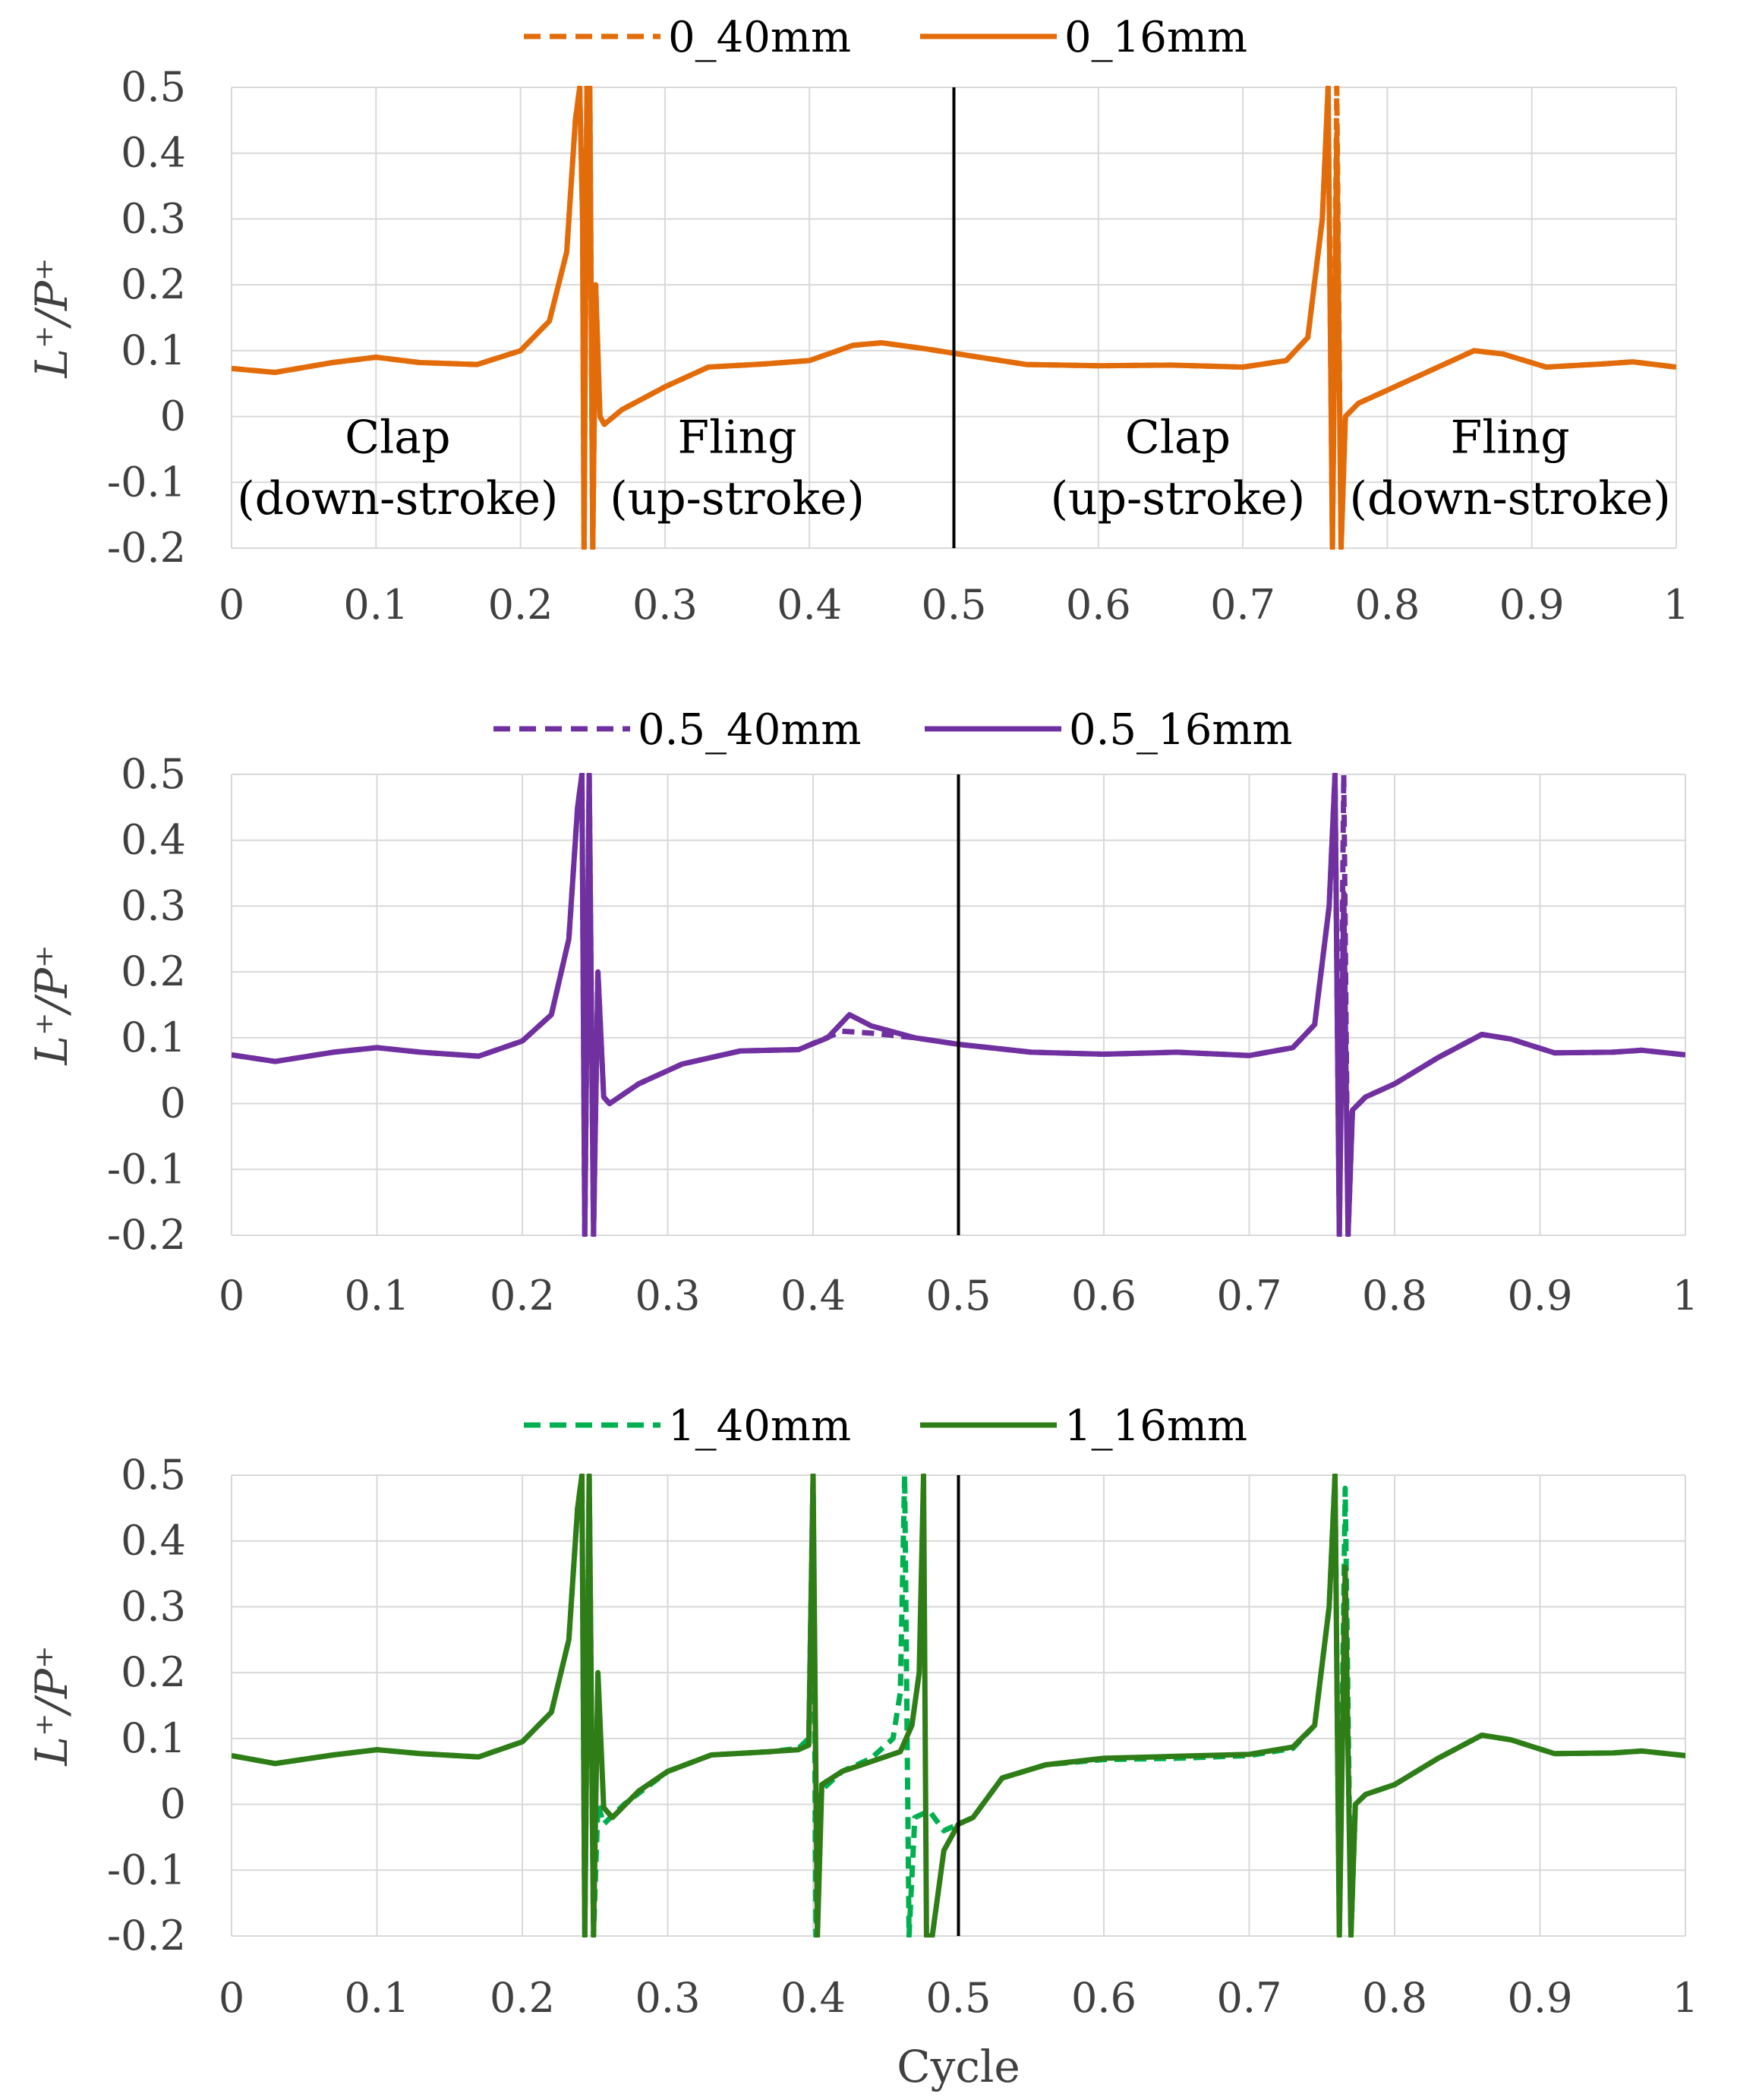  Describe the element at coordinates (1181, 730) in the screenshot. I see `legend-label: 0.5_16mm` at that location.